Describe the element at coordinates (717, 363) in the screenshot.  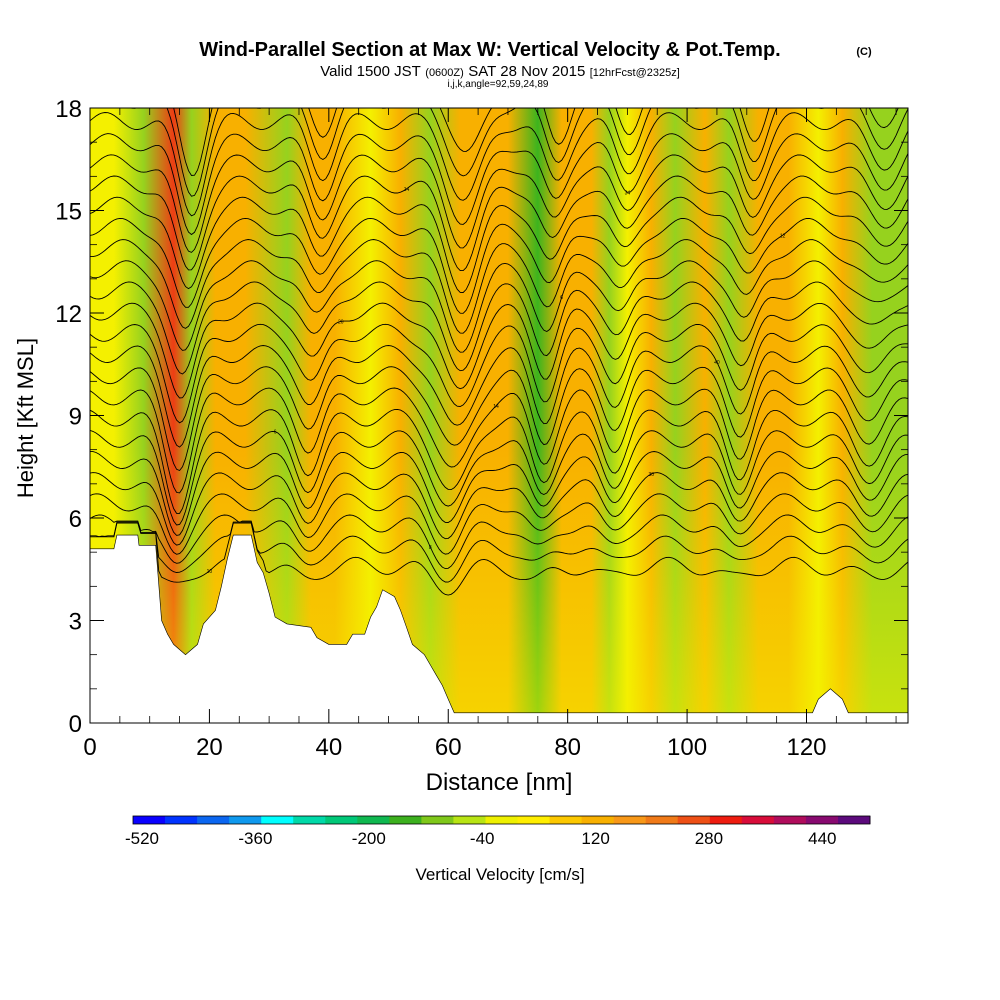
I see `theta-contour-label: 40` at that location.